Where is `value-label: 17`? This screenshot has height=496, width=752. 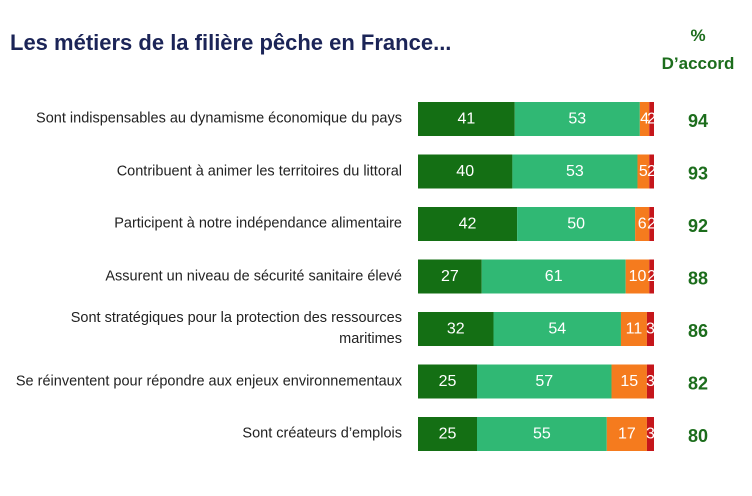
value-label: 17 is located at coordinates (627, 434).